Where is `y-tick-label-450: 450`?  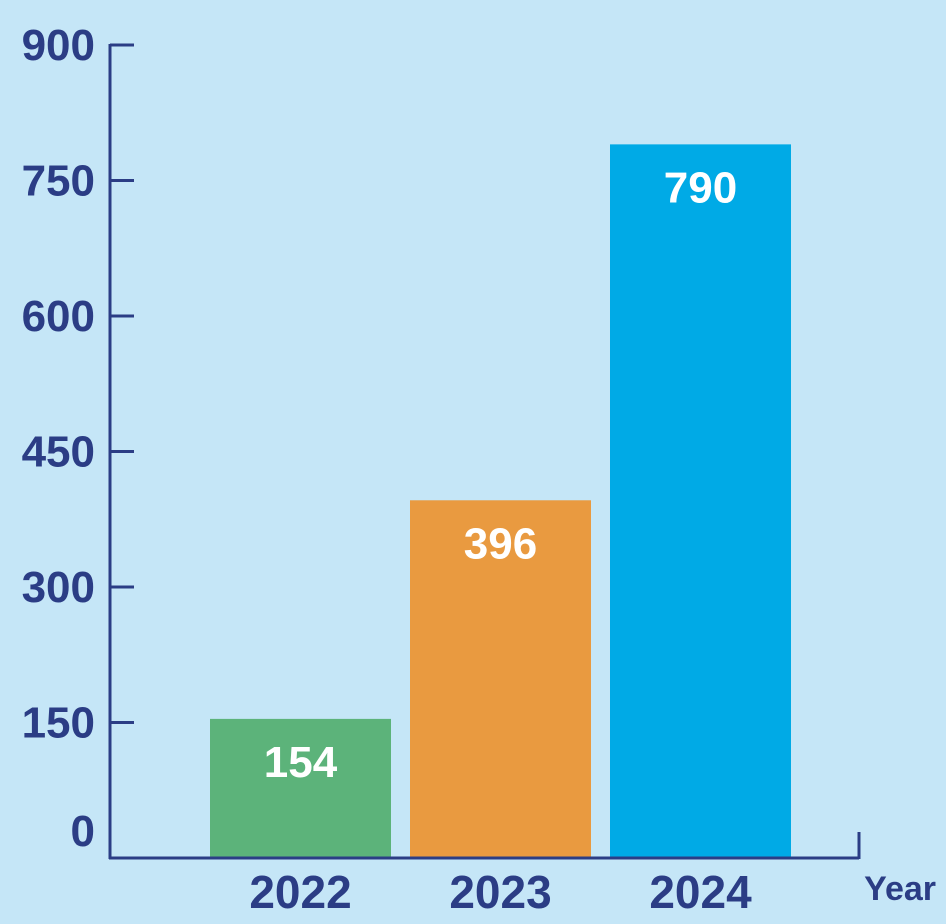
y-tick-label-450: 450 is located at coordinates (58, 452).